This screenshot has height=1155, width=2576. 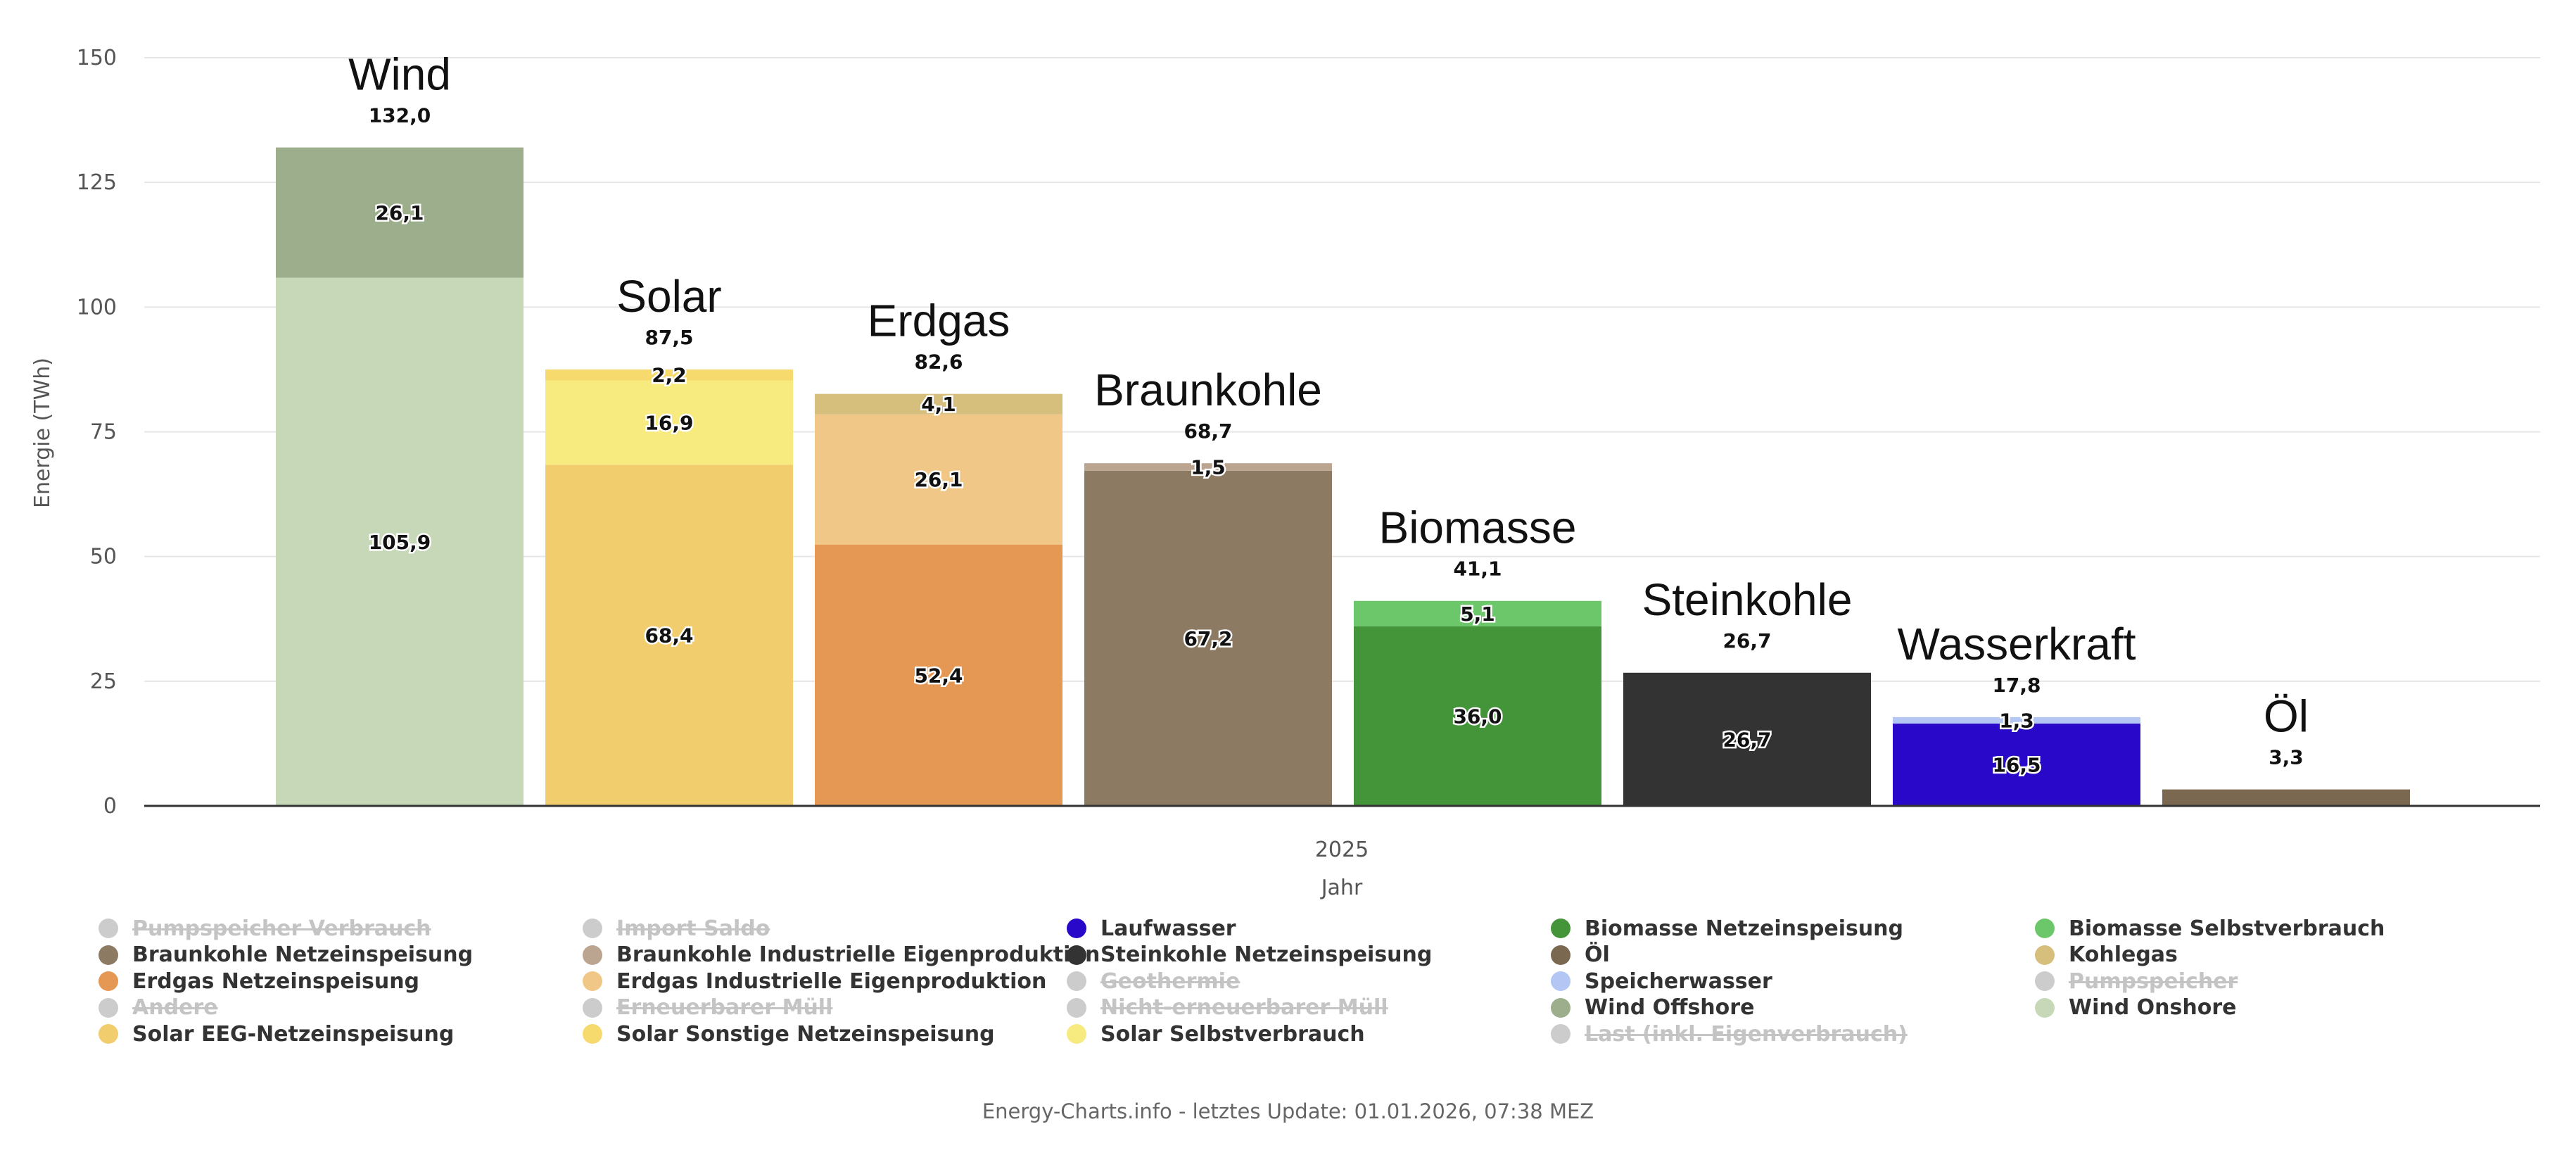 I want to click on legend-label: Biomasse Netzeinspeisung, so click(x=1744, y=928).